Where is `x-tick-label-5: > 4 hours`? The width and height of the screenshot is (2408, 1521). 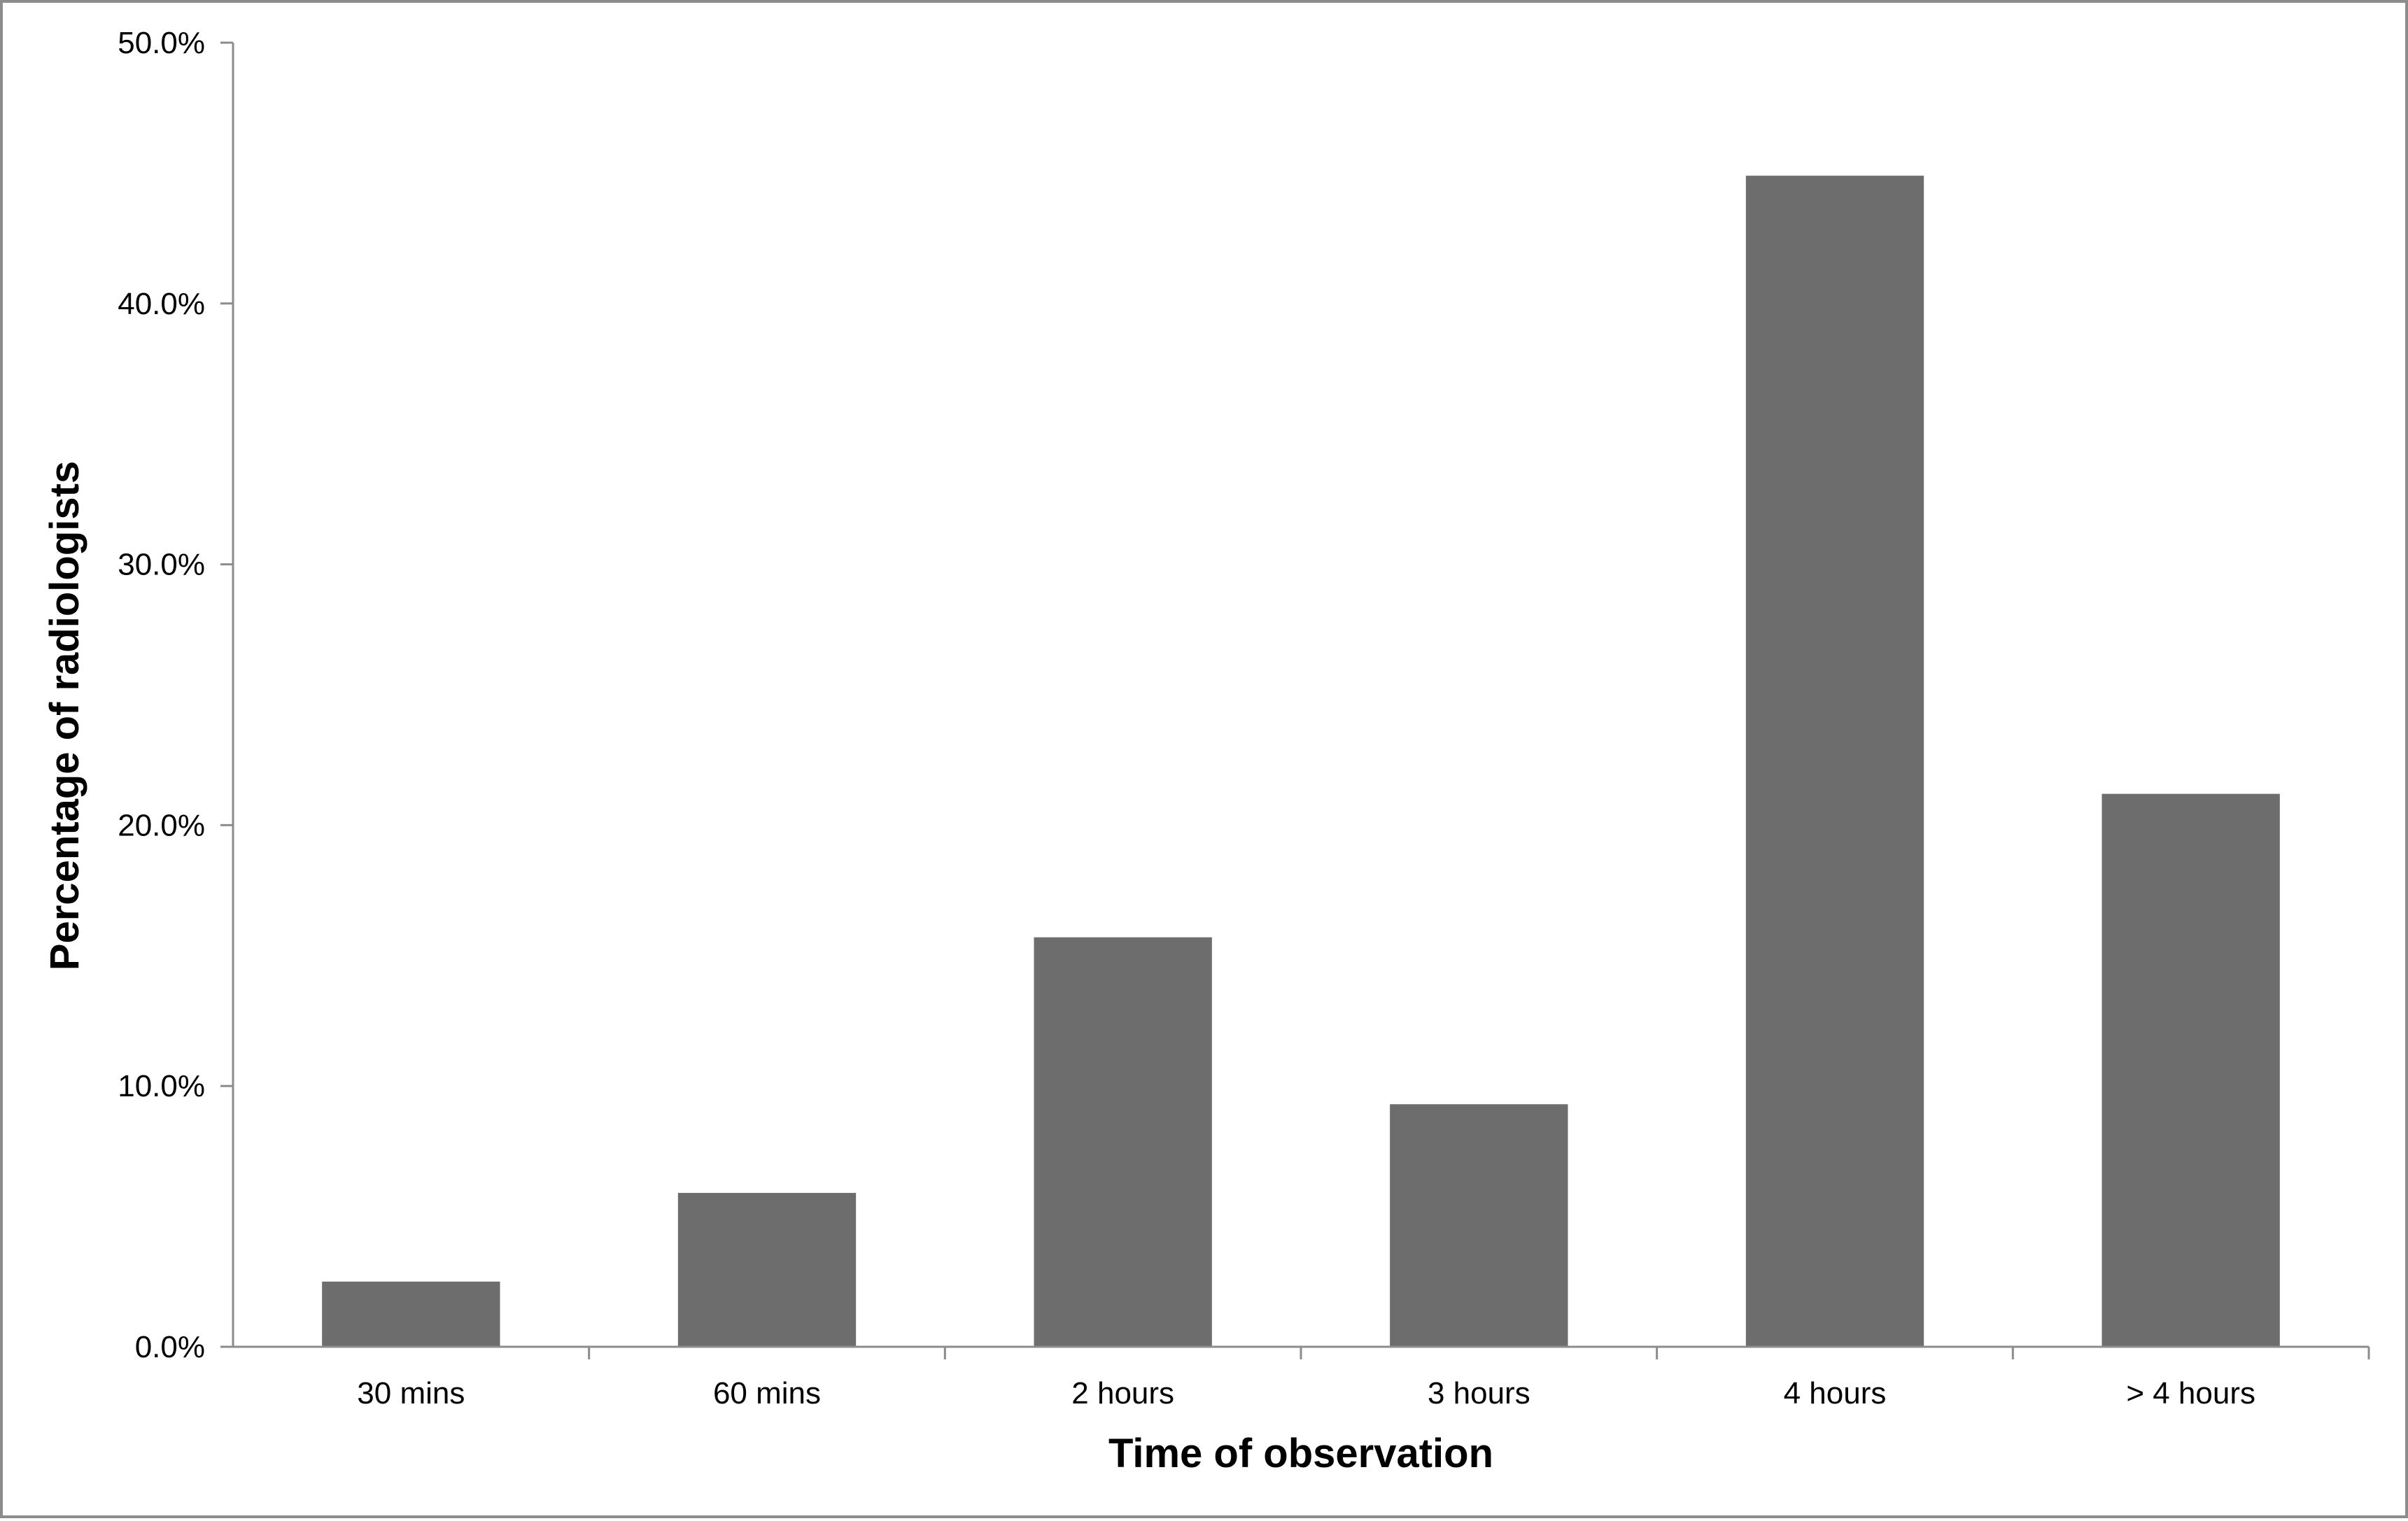 x-tick-label-5: > 4 hours is located at coordinates (2190, 1393).